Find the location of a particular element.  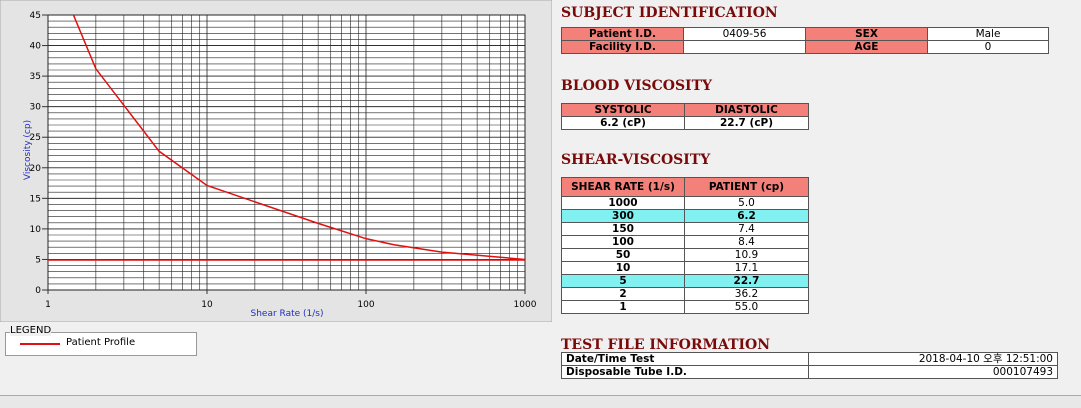

value: 000107493 is located at coordinates (933, 372).